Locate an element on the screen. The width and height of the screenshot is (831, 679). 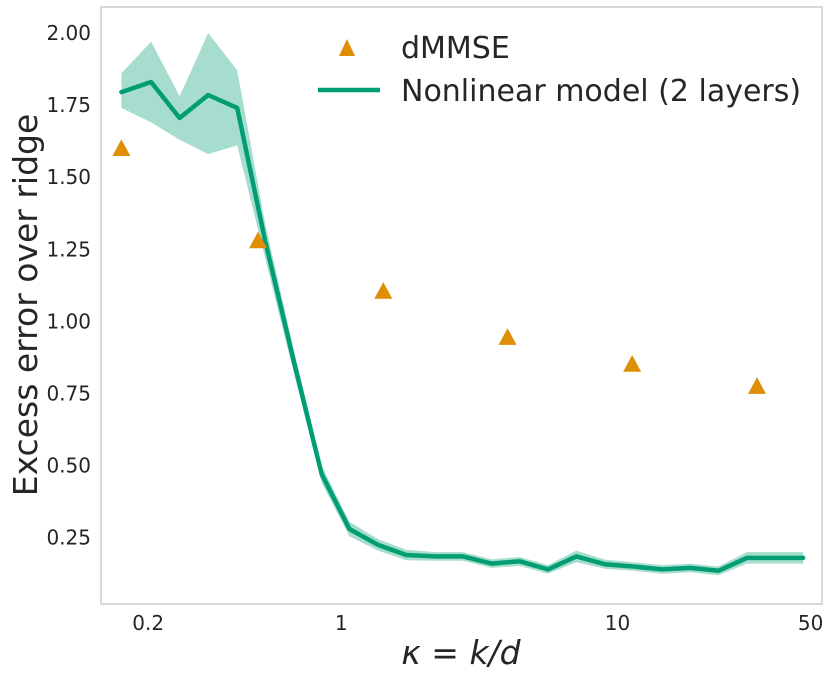
x-axis-title: κ = k/d is located at coordinates (461, 652).